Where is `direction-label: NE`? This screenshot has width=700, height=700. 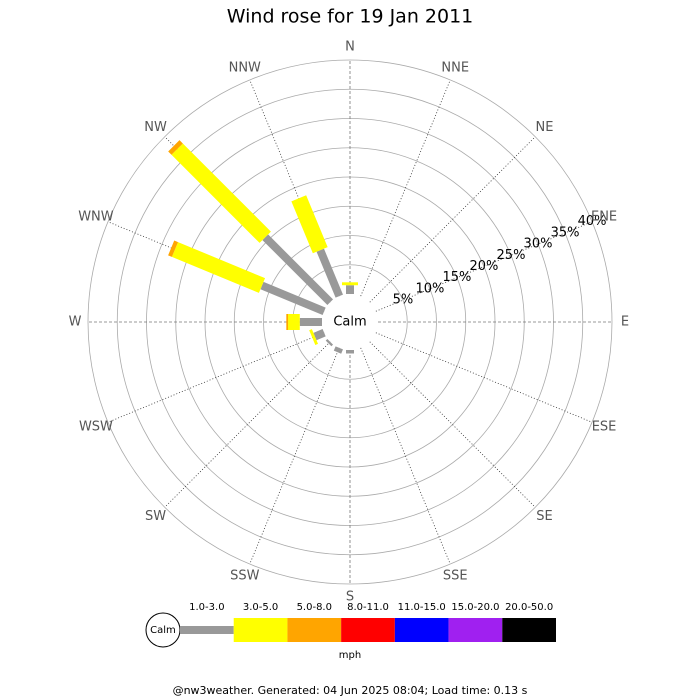
direction-label: NE is located at coordinates (544, 127).